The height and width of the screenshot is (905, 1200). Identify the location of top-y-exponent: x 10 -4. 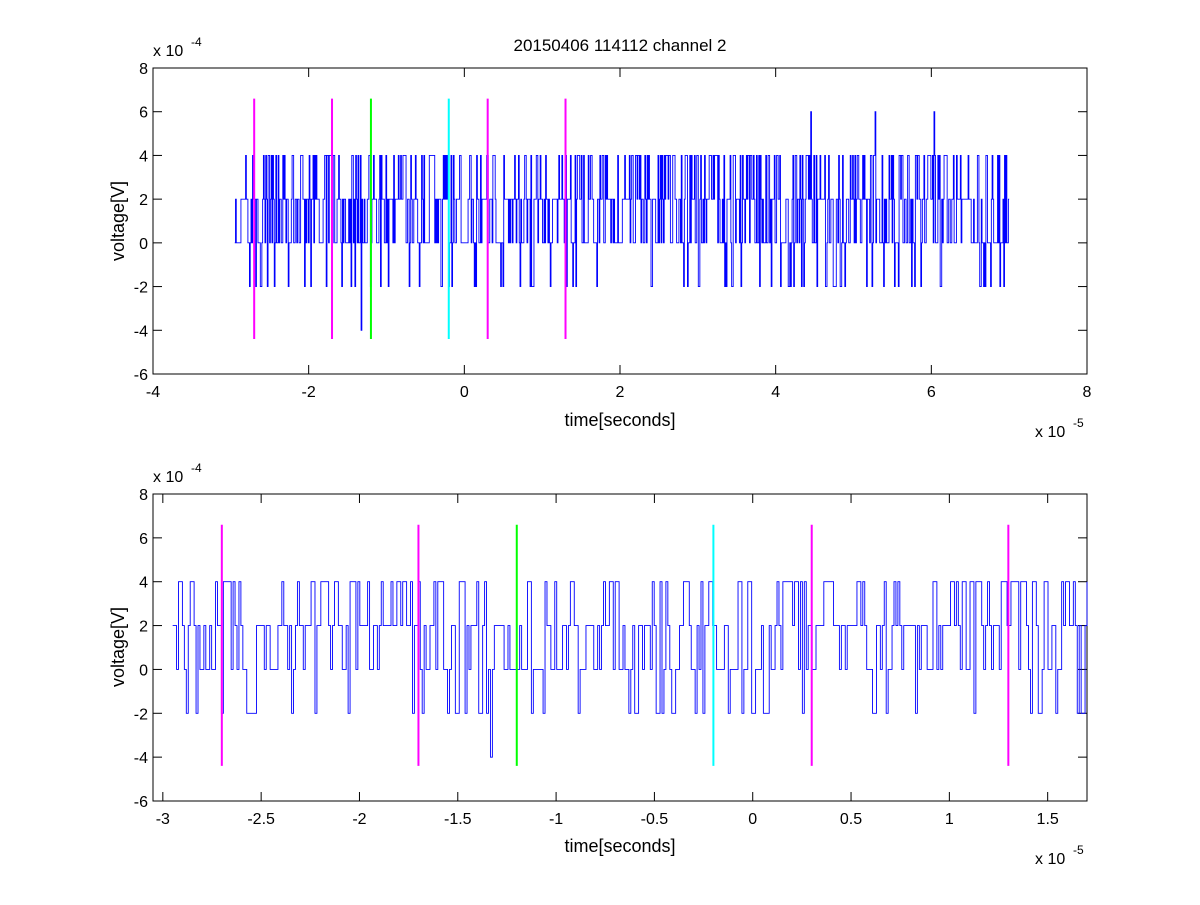
(177, 47).